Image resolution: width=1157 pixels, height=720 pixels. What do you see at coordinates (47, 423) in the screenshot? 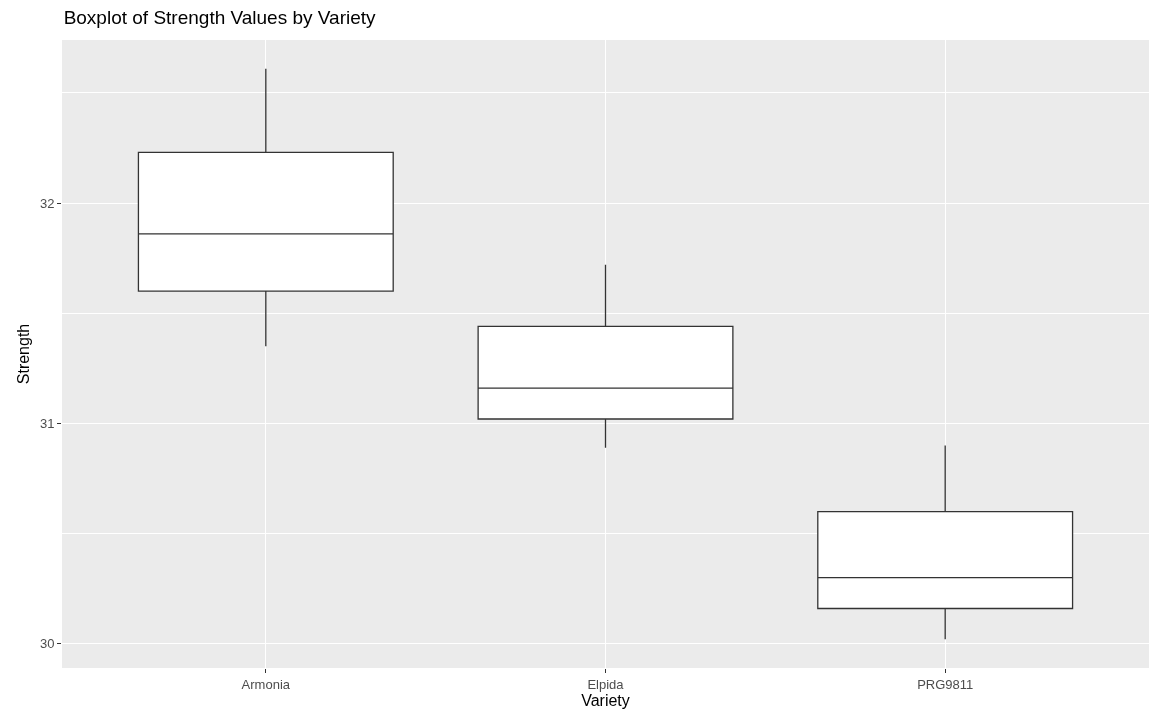
I see `y-tick-label: 31` at bounding box center [47, 423].